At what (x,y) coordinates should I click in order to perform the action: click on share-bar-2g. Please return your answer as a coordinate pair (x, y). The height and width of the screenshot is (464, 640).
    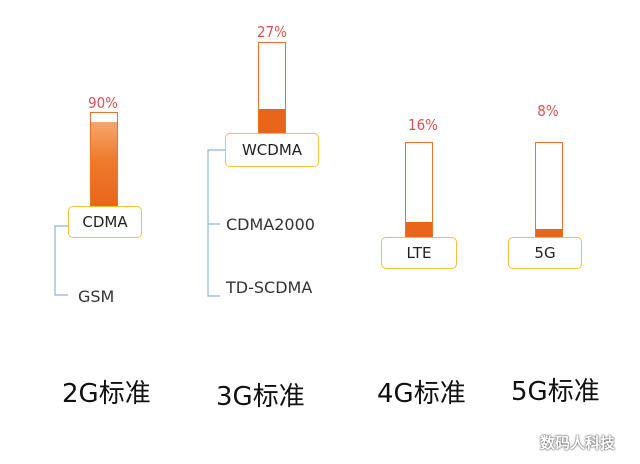
    Looking at the image, I should click on (104, 160).